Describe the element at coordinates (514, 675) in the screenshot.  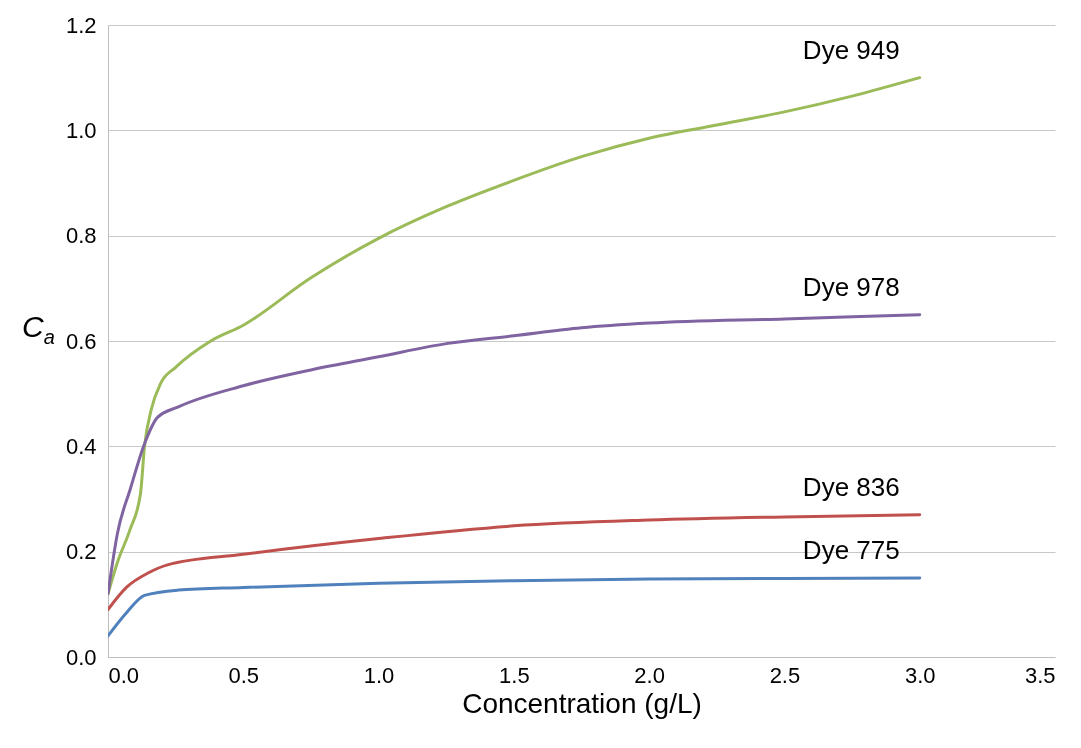
I see `x-tick-label: 1.5` at that location.